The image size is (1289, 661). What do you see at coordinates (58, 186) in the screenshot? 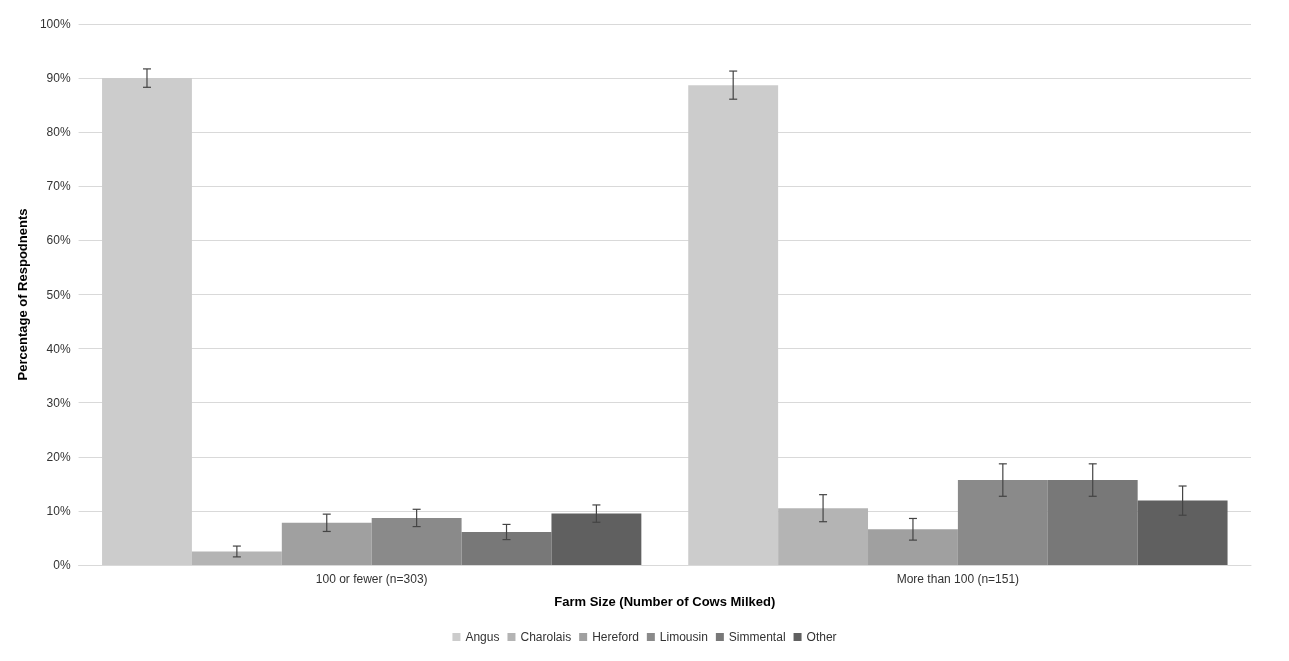
I see `y-tick-label: 70%` at bounding box center [58, 186].